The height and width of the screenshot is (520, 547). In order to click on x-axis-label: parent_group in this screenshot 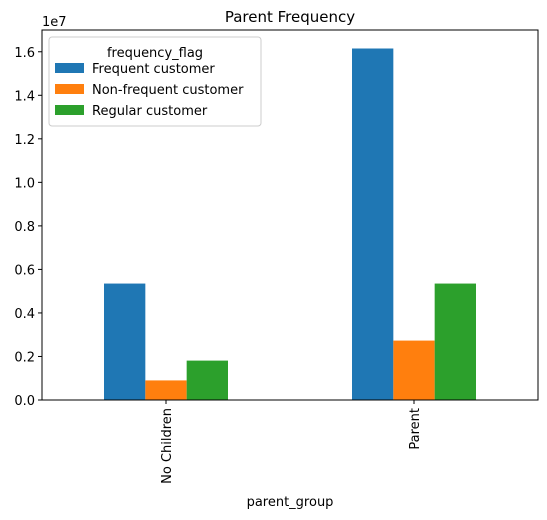, I will do `click(290, 502)`.